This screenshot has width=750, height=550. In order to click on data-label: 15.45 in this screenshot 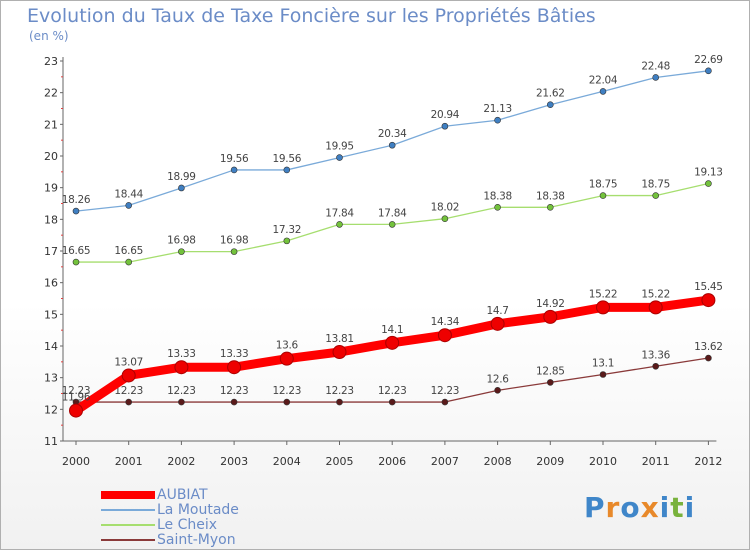, I will do `click(708, 287)`.